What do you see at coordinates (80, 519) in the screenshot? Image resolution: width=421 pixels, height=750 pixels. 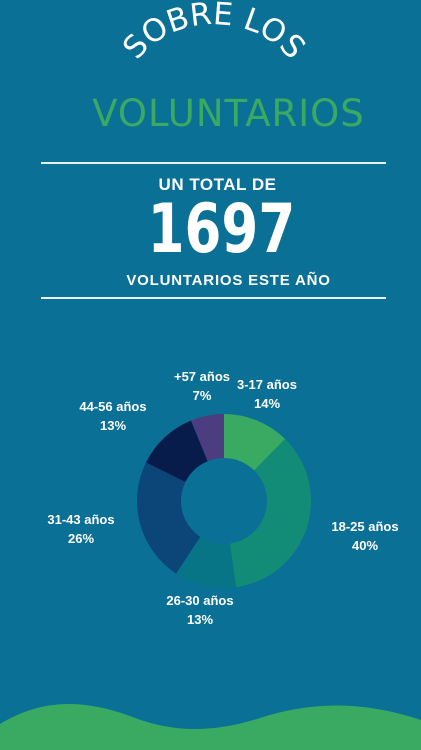 I see `slice-category-label: 31-43 años` at bounding box center [80, 519].